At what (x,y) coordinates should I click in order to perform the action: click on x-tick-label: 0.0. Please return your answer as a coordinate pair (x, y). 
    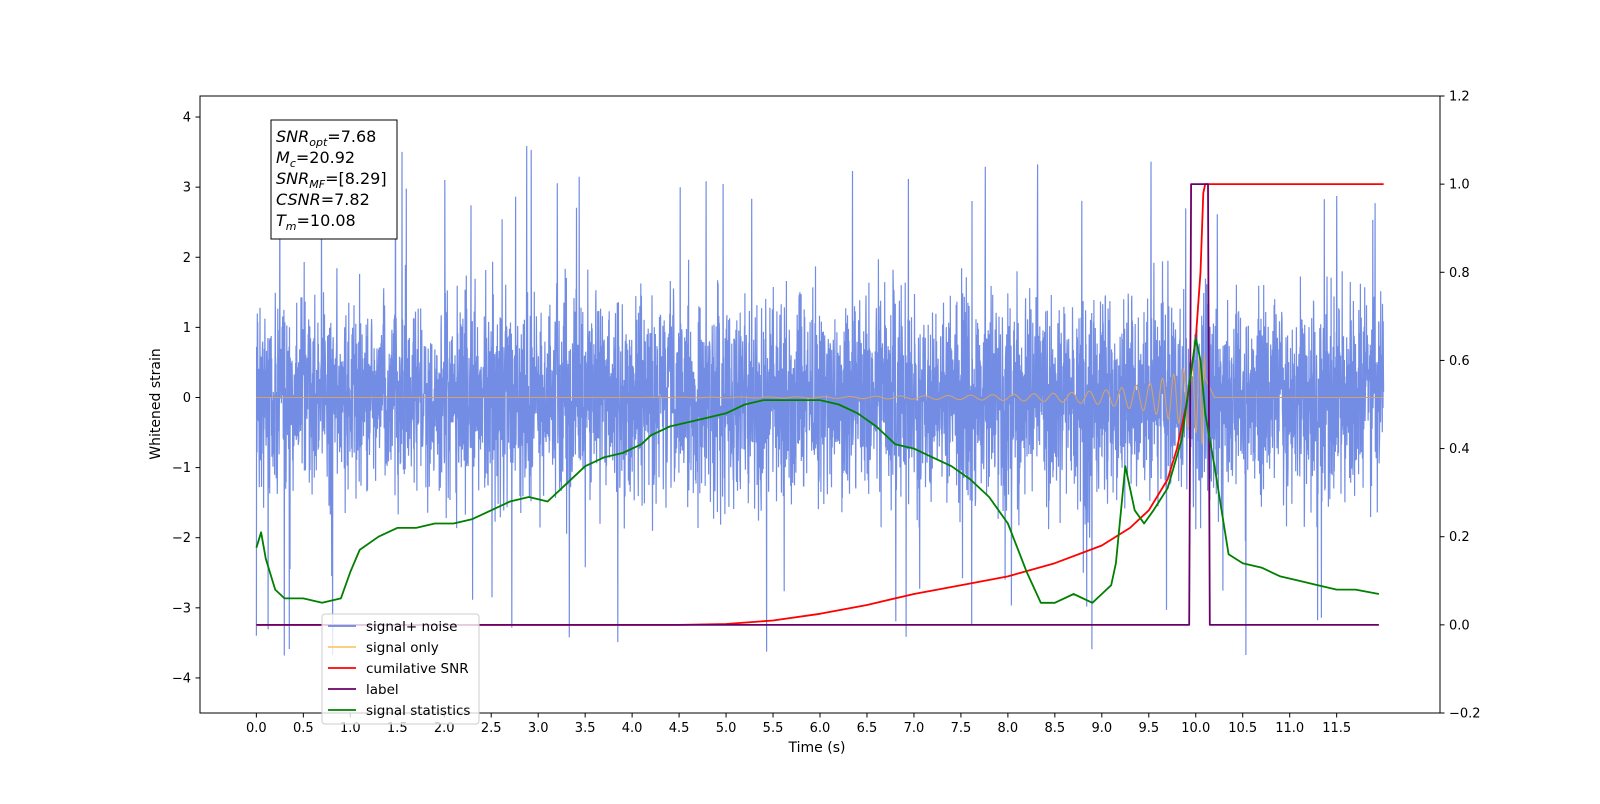
    Looking at the image, I should click on (256, 728).